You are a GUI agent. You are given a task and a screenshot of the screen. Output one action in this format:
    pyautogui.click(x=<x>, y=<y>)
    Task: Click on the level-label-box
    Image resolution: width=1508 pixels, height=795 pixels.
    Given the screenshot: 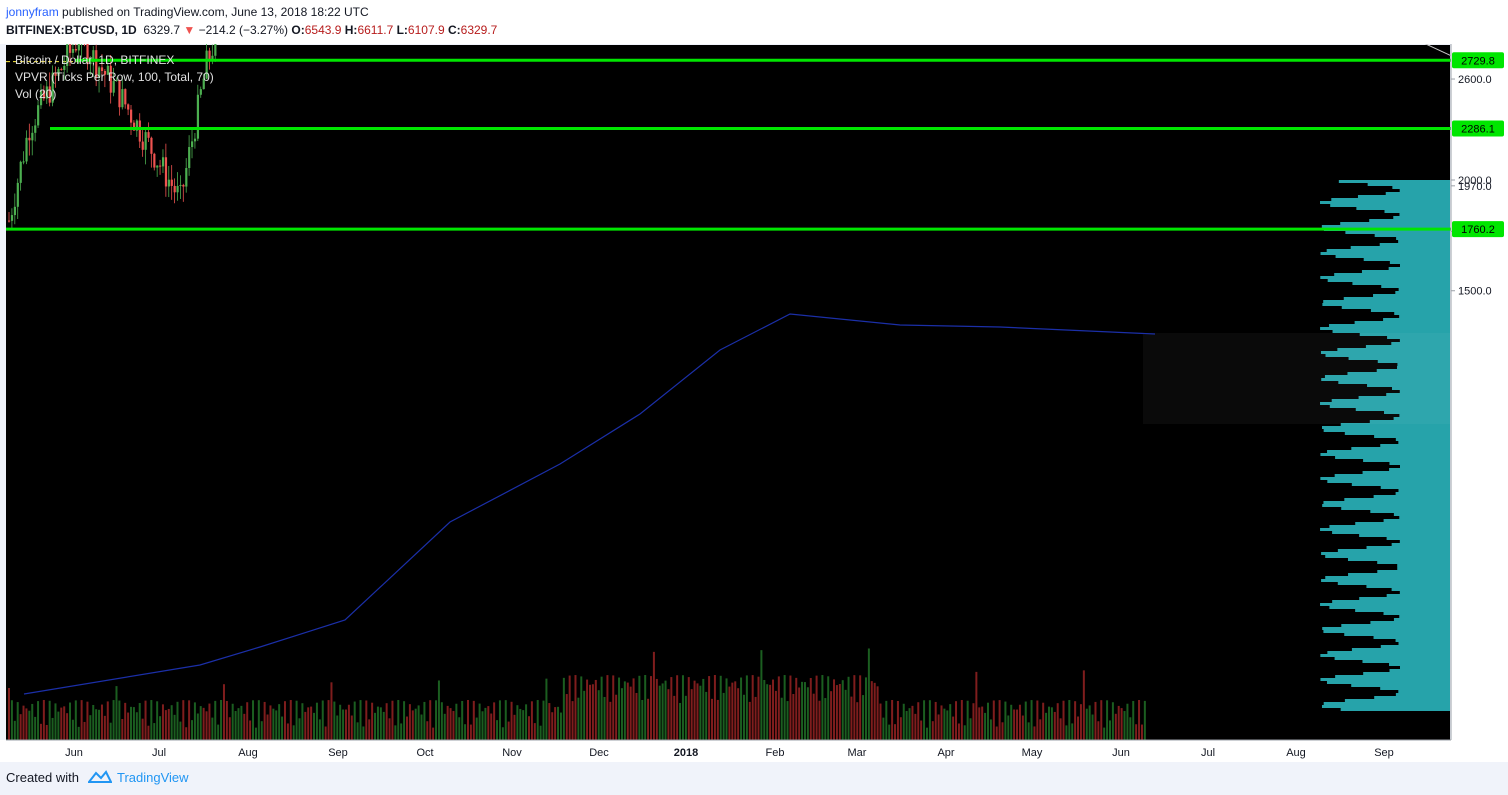 What is the action you would take?
    pyautogui.click(x=1478, y=60)
    